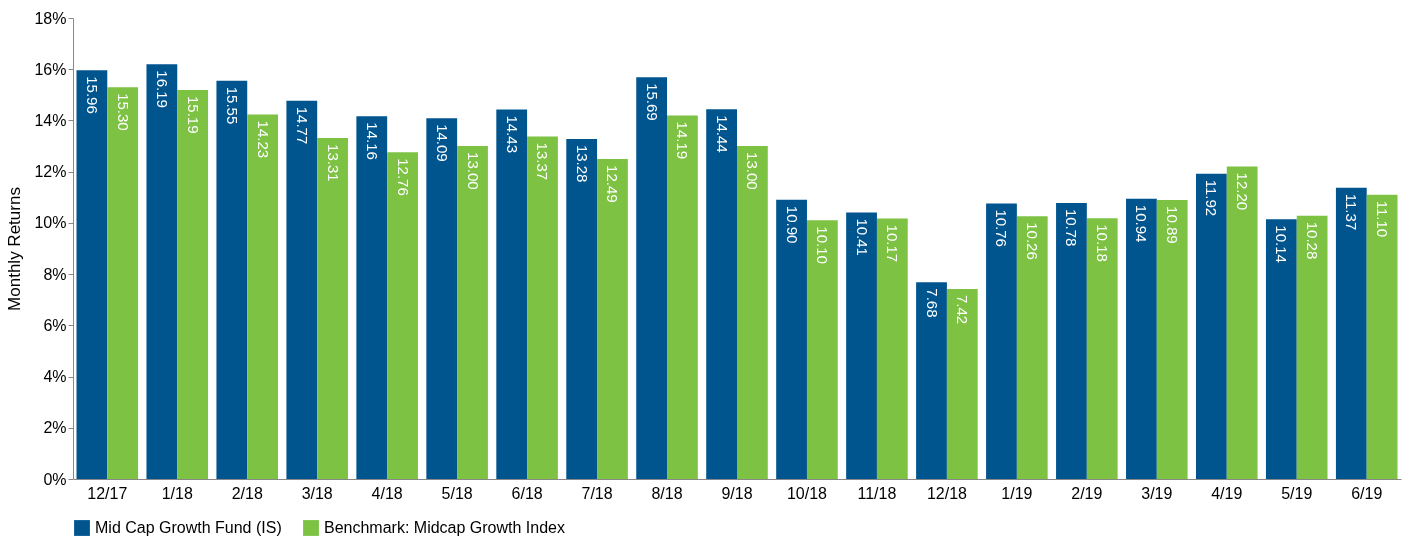 Image resolution: width=1411 pixels, height=541 pixels. What do you see at coordinates (527, 493) in the screenshot?
I see `x-tick-label: 6/18` at bounding box center [527, 493].